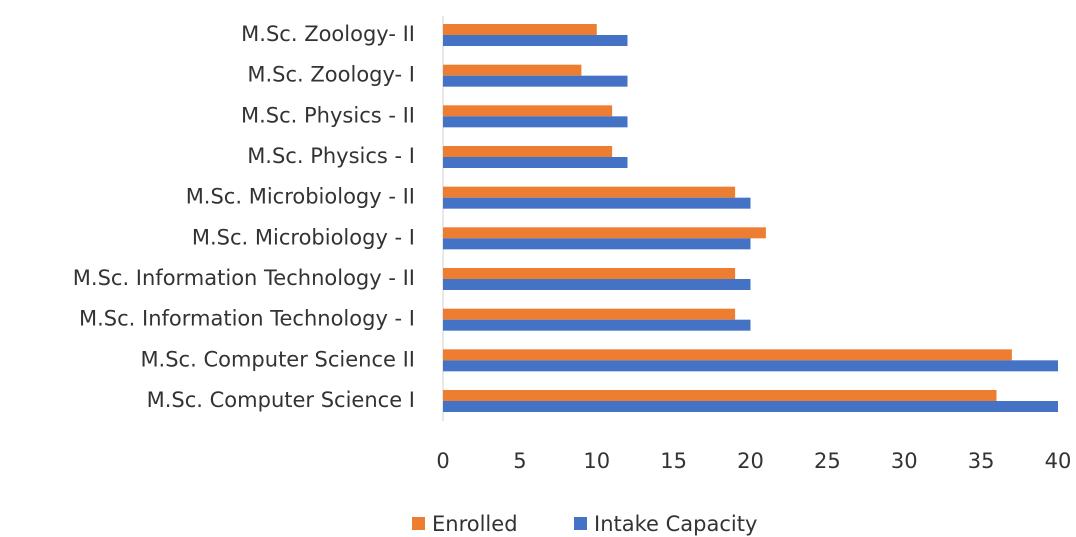 This screenshot has width=1076, height=537. I want to click on x-tick-label: 35, so click(981, 461).